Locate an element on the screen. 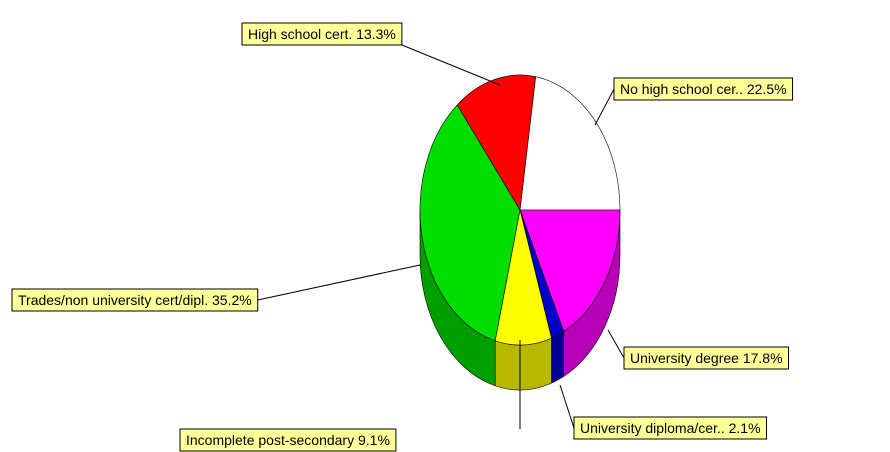 This screenshot has height=452, width=890. label-text: Trades/non university cert/dipl. 35.2% is located at coordinates (135, 300).